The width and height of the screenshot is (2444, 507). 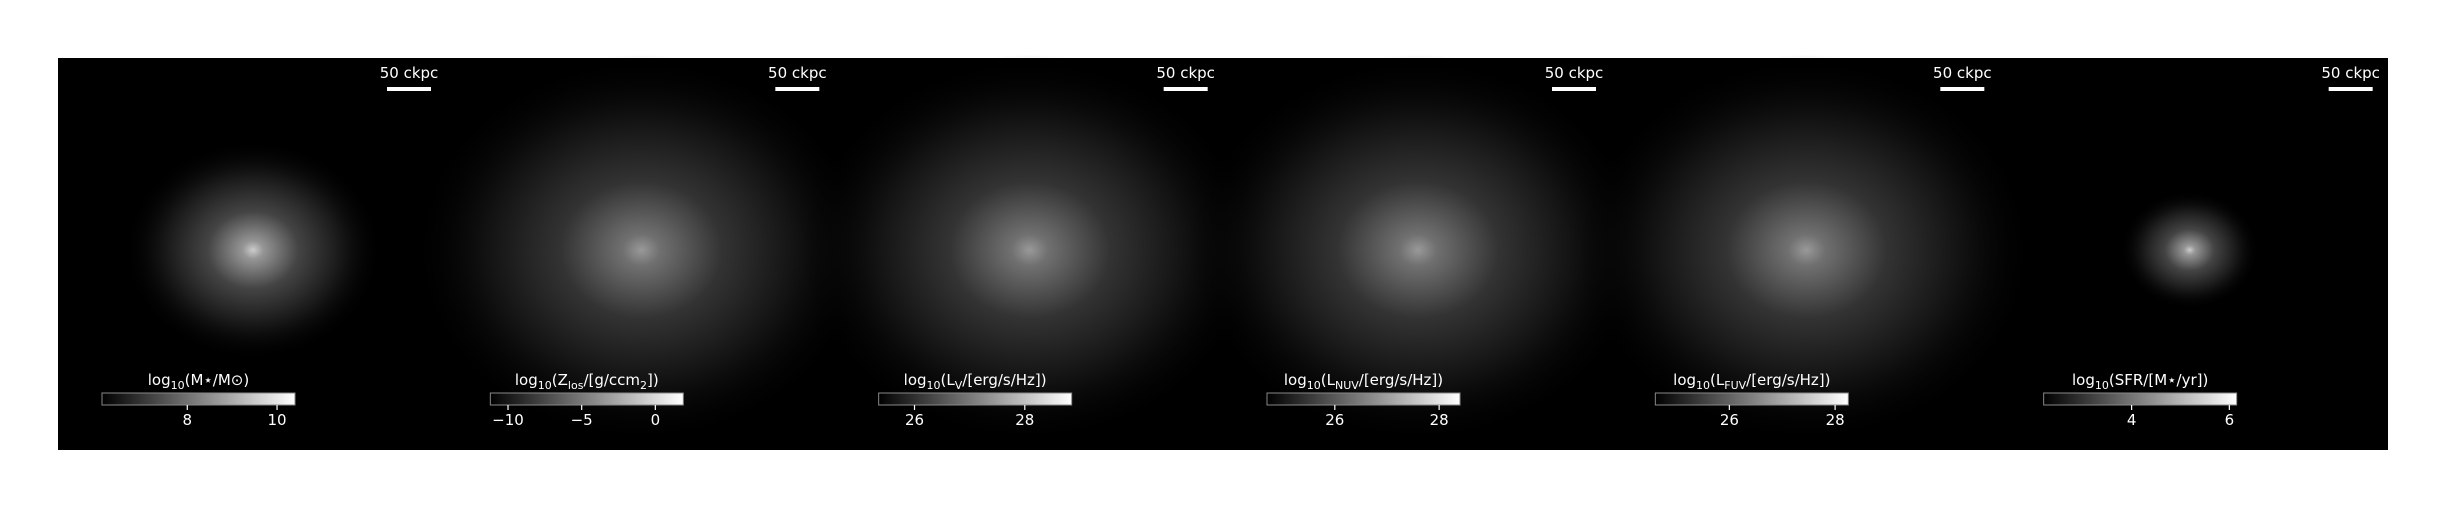 What do you see at coordinates (276, 420) in the screenshot?
I see `colorbar-tick-label: 10` at bounding box center [276, 420].